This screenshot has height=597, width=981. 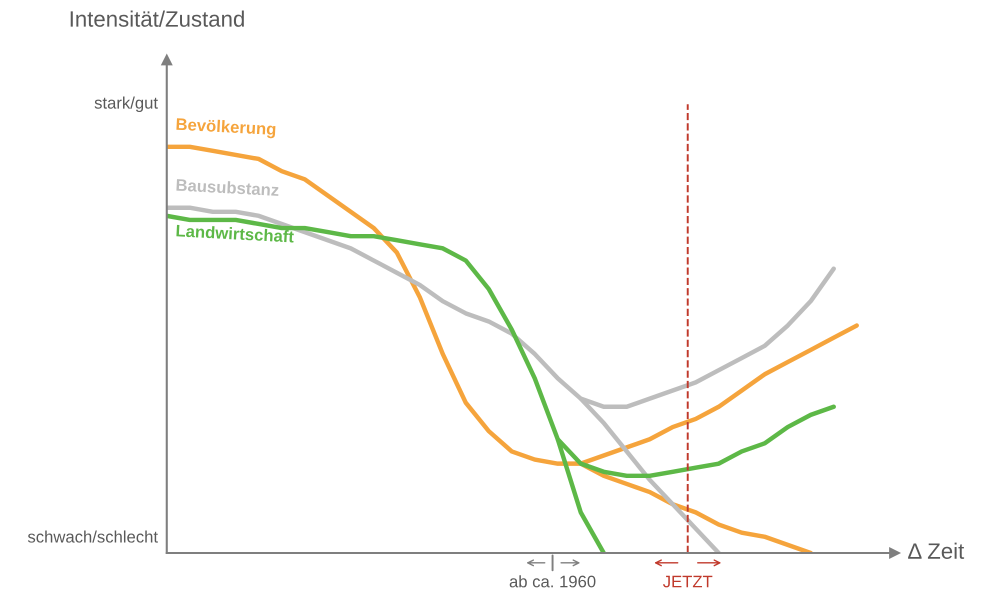 I want to click on text: JETZT, so click(x=687, y=582).